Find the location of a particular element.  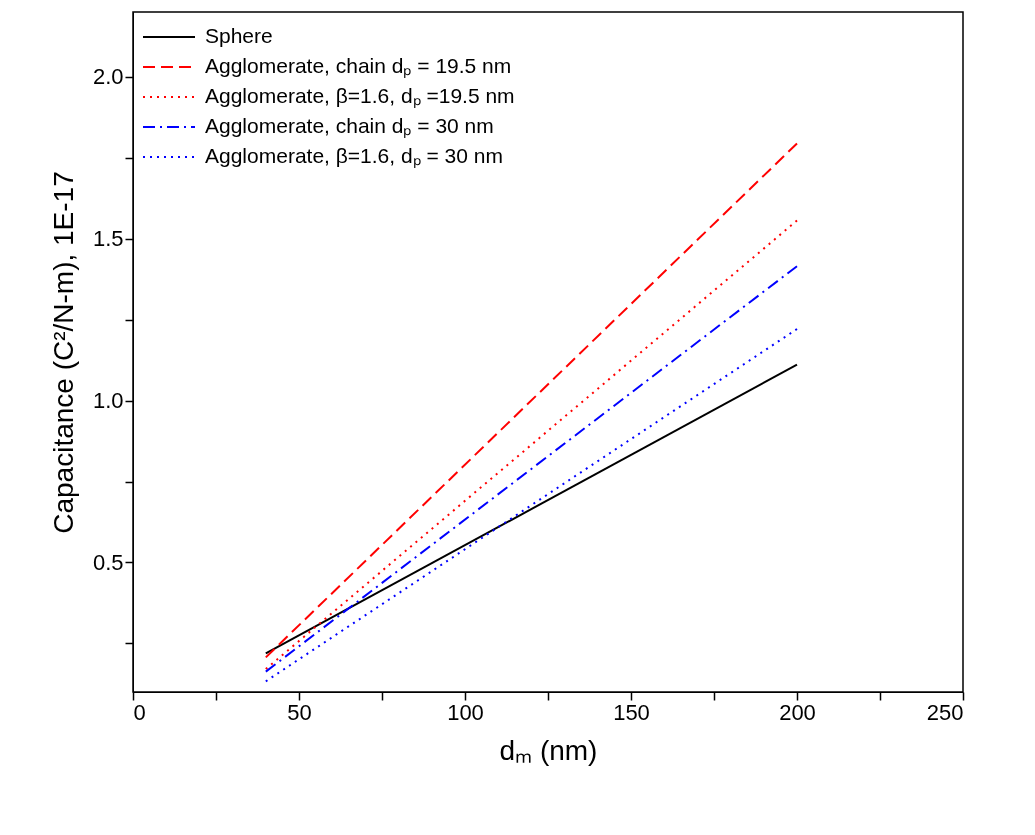

x-tick-label: 100 is located at coordinates (465, 712).